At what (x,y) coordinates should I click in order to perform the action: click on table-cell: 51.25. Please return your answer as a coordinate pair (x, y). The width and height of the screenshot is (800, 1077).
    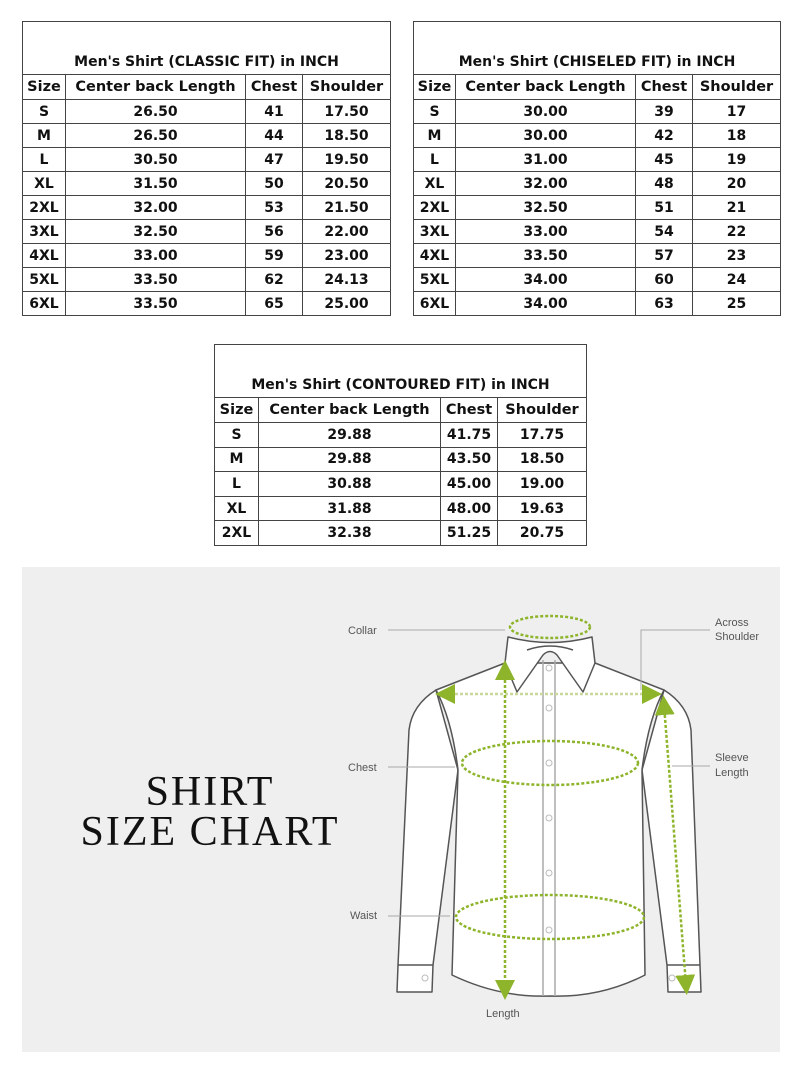
    Looking at the image, I should click on (469, 533).